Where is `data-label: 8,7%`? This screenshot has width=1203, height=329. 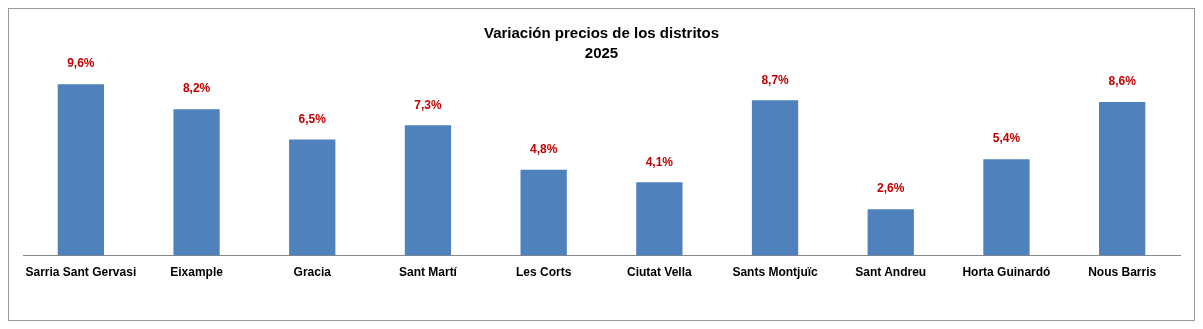 data-label: 8,7% is located at coordinates (775, 79).